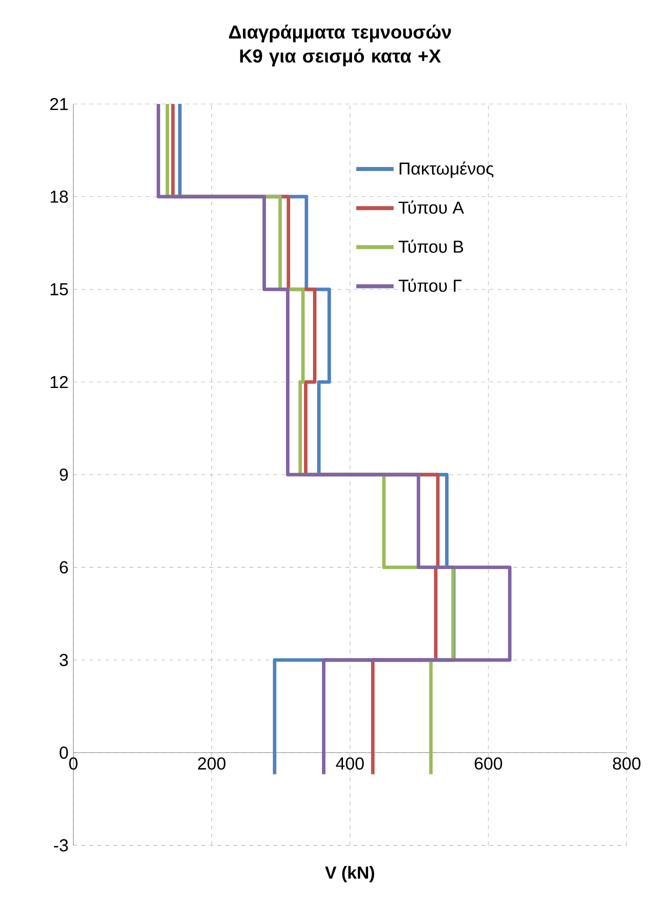  What do you see at coordinates (447, 169) in the screenshot?
I see `legend-label: Πακτωμένος` at bounding box center [447, 169].